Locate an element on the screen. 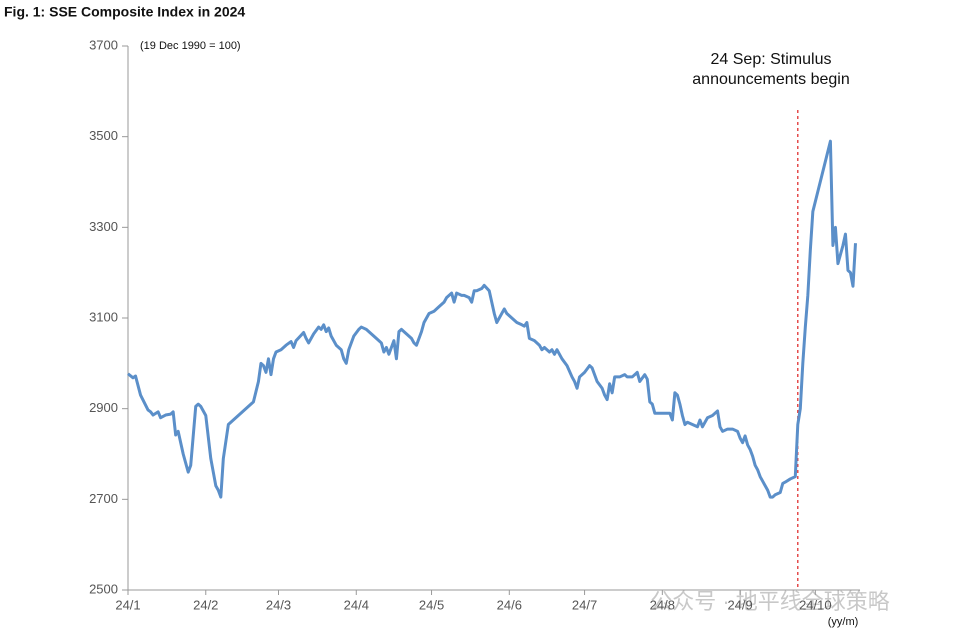 The width and height of the screenshot is (960, 642). chart-title: Fig. 1: SSE Composite Index in 2024 is located at coordinates (124, 12).